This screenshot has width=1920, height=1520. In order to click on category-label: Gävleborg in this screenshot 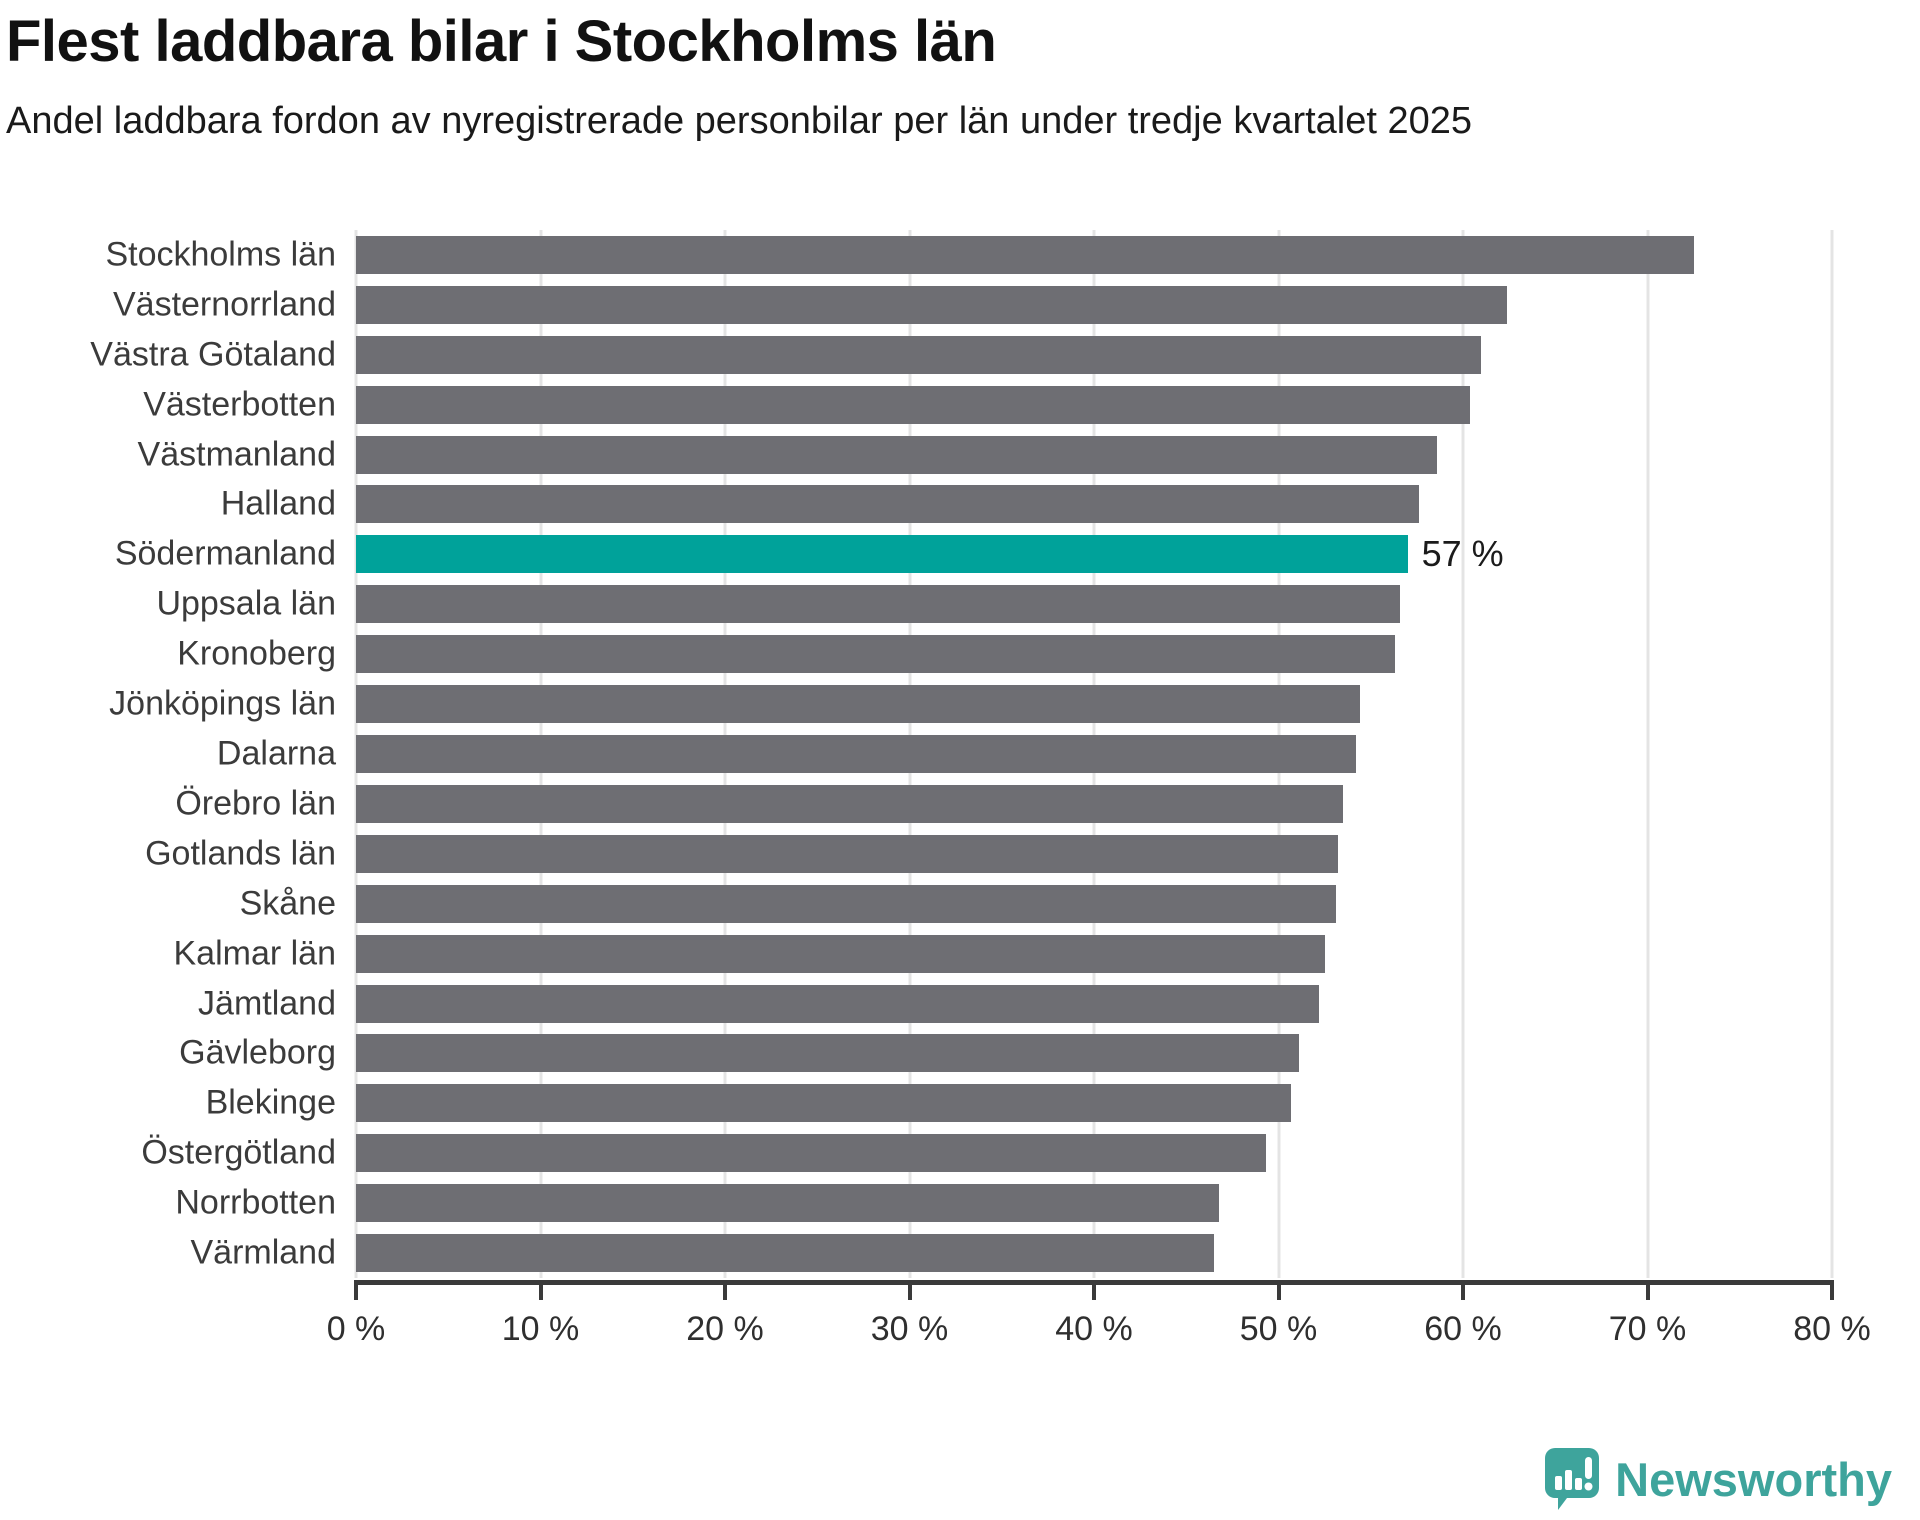, I will do `click(257, 1052)`.